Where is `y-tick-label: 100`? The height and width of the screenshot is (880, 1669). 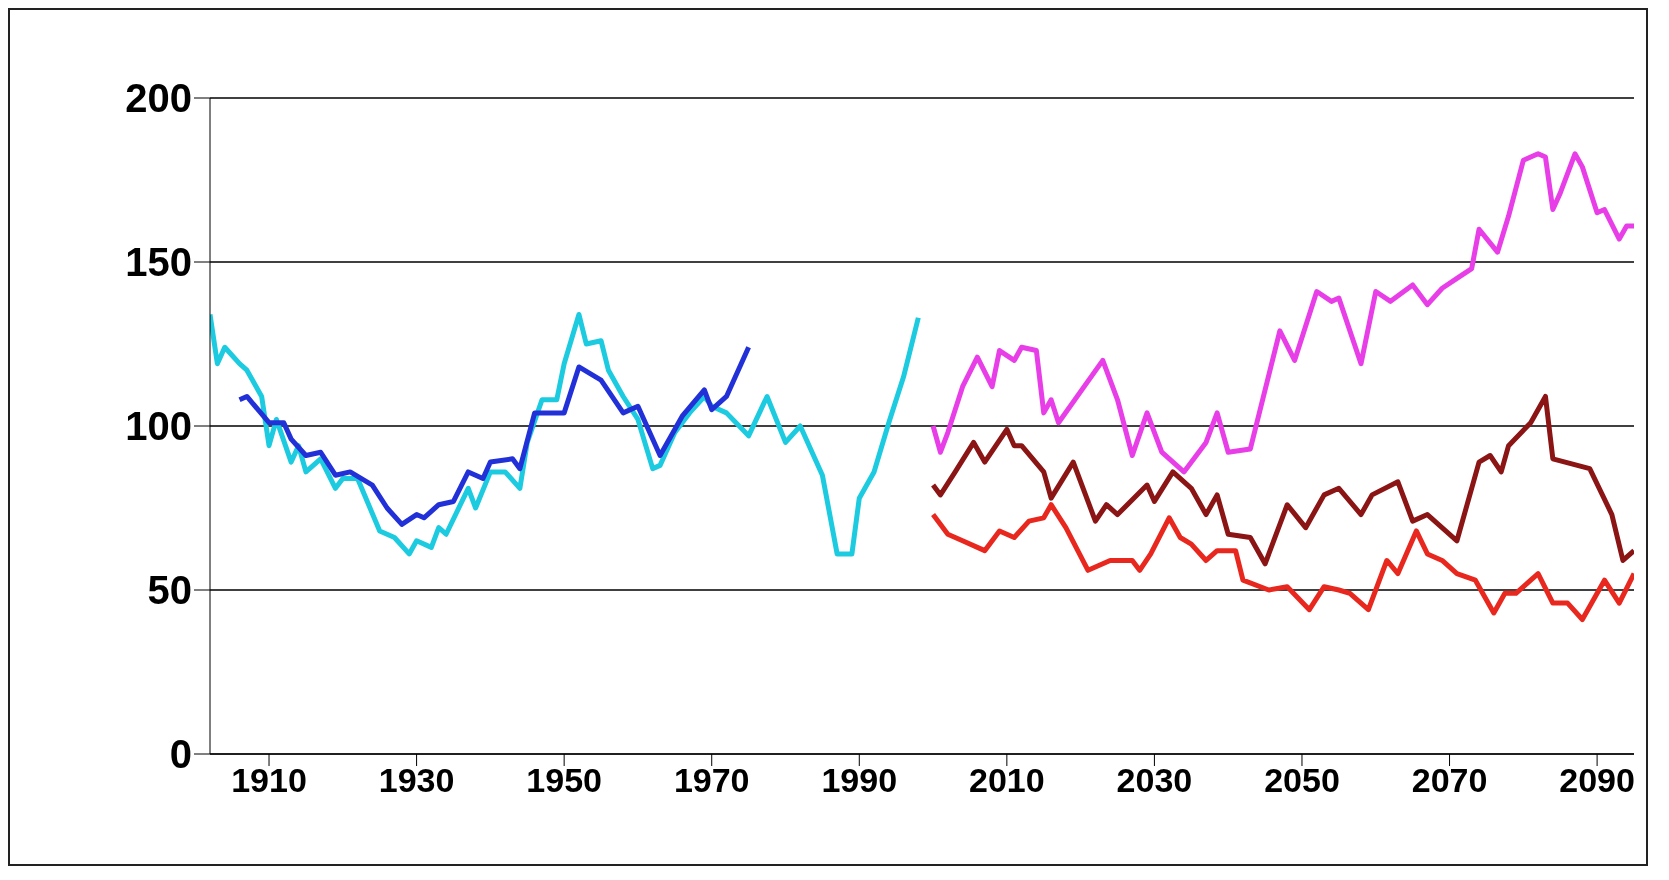 y-tick-label: 100 is located at coordinates (158, 426).